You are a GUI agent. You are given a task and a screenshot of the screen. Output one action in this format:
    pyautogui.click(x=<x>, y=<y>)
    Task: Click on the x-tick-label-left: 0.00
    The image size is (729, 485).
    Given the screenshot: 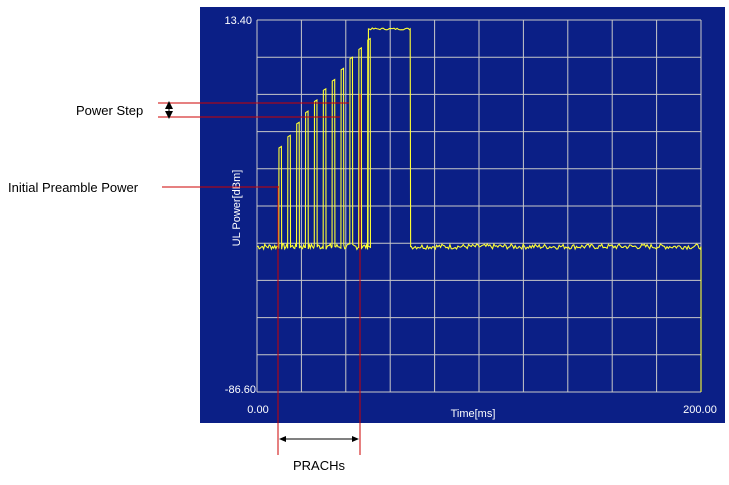 What is the action you would take?
    pyautogui.click(x=257, y=410)
    